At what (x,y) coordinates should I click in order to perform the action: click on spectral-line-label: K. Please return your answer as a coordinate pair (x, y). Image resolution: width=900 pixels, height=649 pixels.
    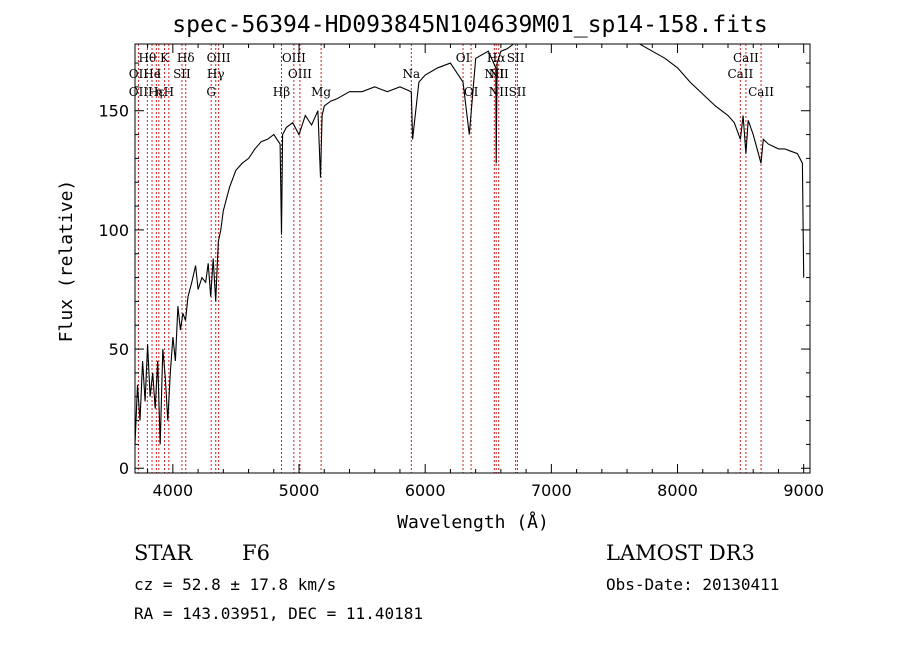
    Looking at the image, I should click on (165, 58).